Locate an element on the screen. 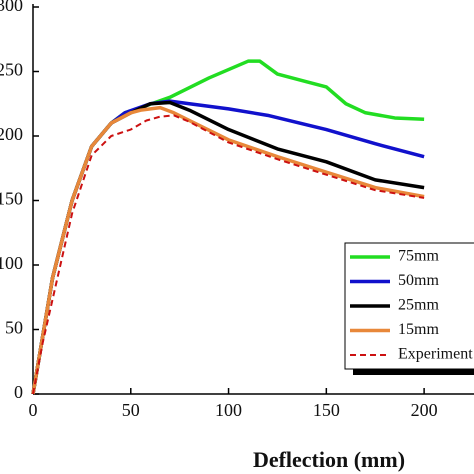 The image size is (474, 474). y-tick-label: 300 is located at coordinates (11, 7).